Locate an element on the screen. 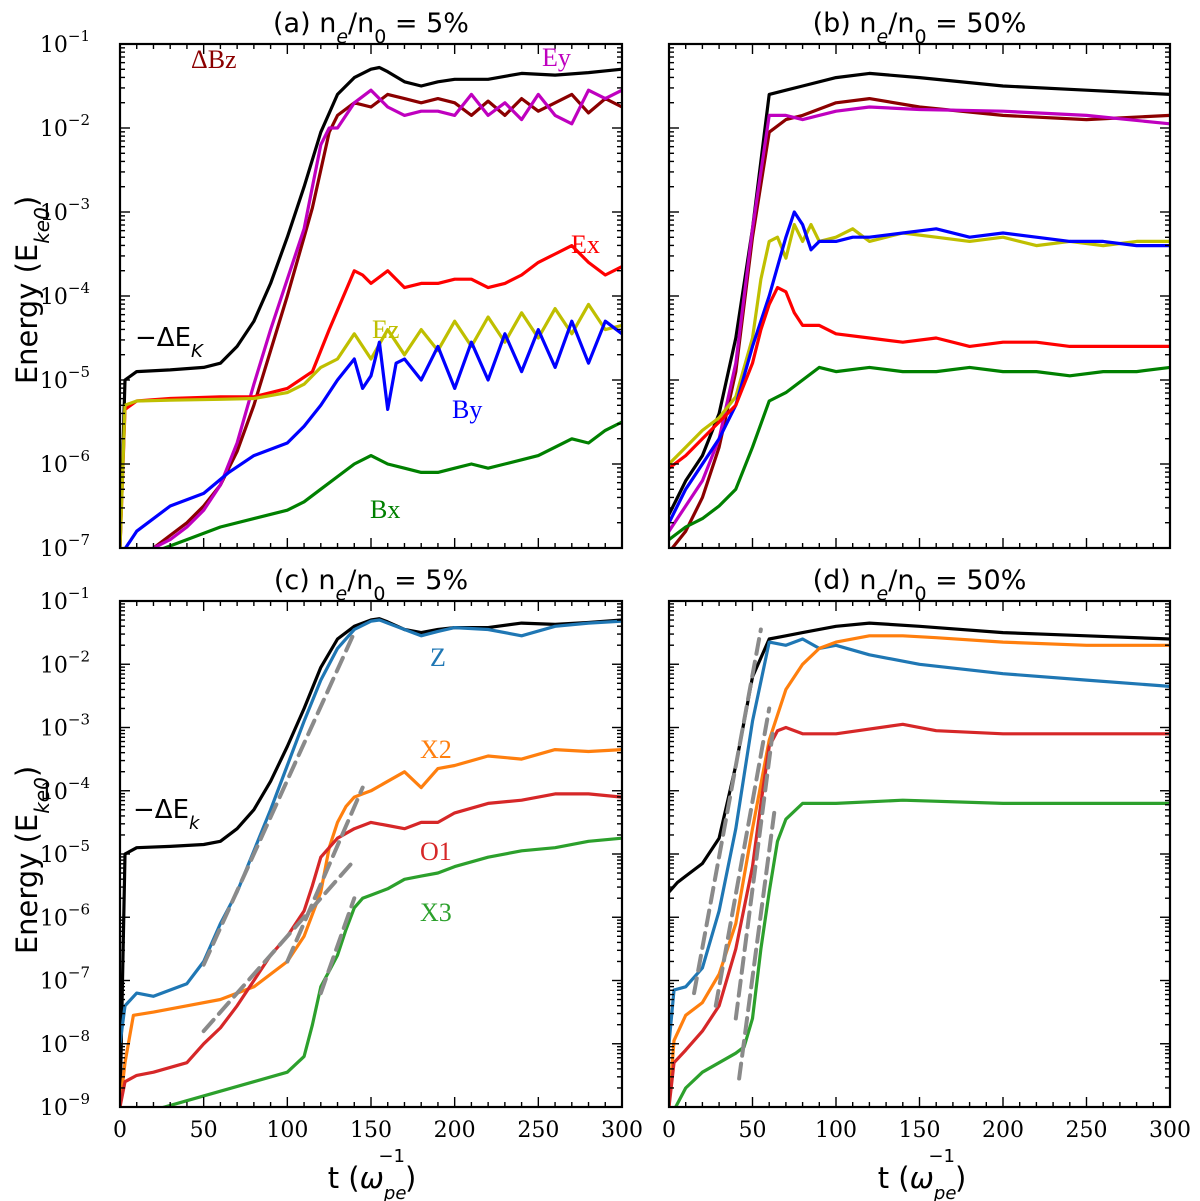 The width and height of the screenshot is (1200, 1201). series-label-EK: −ΔEK is located at coordinates (169, 342).